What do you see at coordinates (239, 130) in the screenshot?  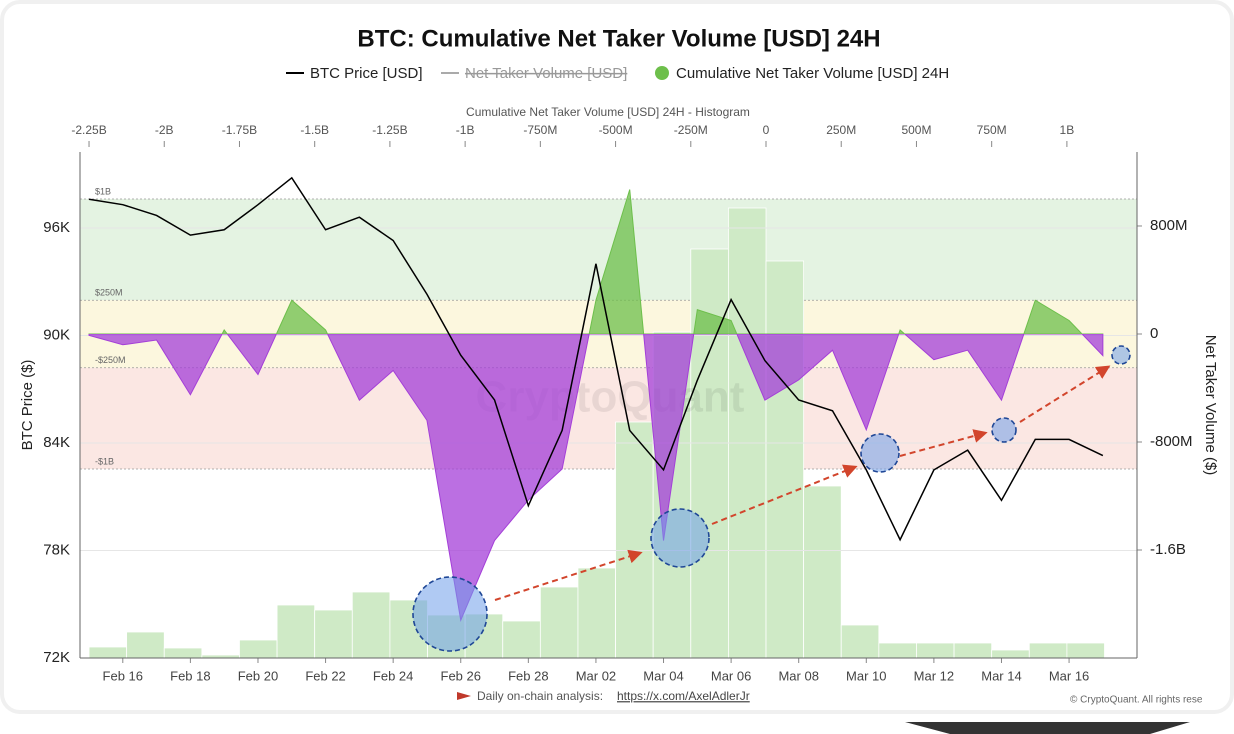 I see `top-tick-label: -1.75B` at bounding box center [239, 130].